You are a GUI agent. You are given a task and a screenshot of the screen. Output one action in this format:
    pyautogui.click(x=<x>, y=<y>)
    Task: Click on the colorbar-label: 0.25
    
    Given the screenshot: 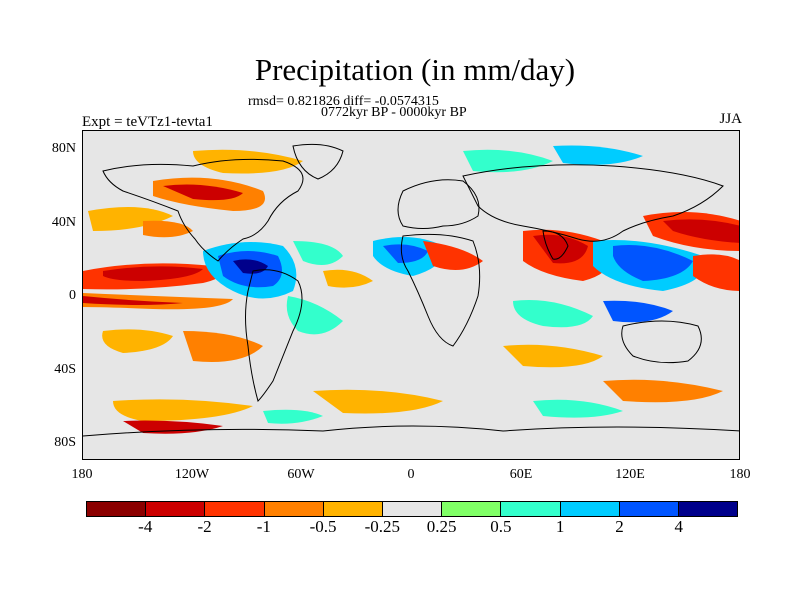 What is the action you would take?
    pyautogui.click(x=441, y=526)
    